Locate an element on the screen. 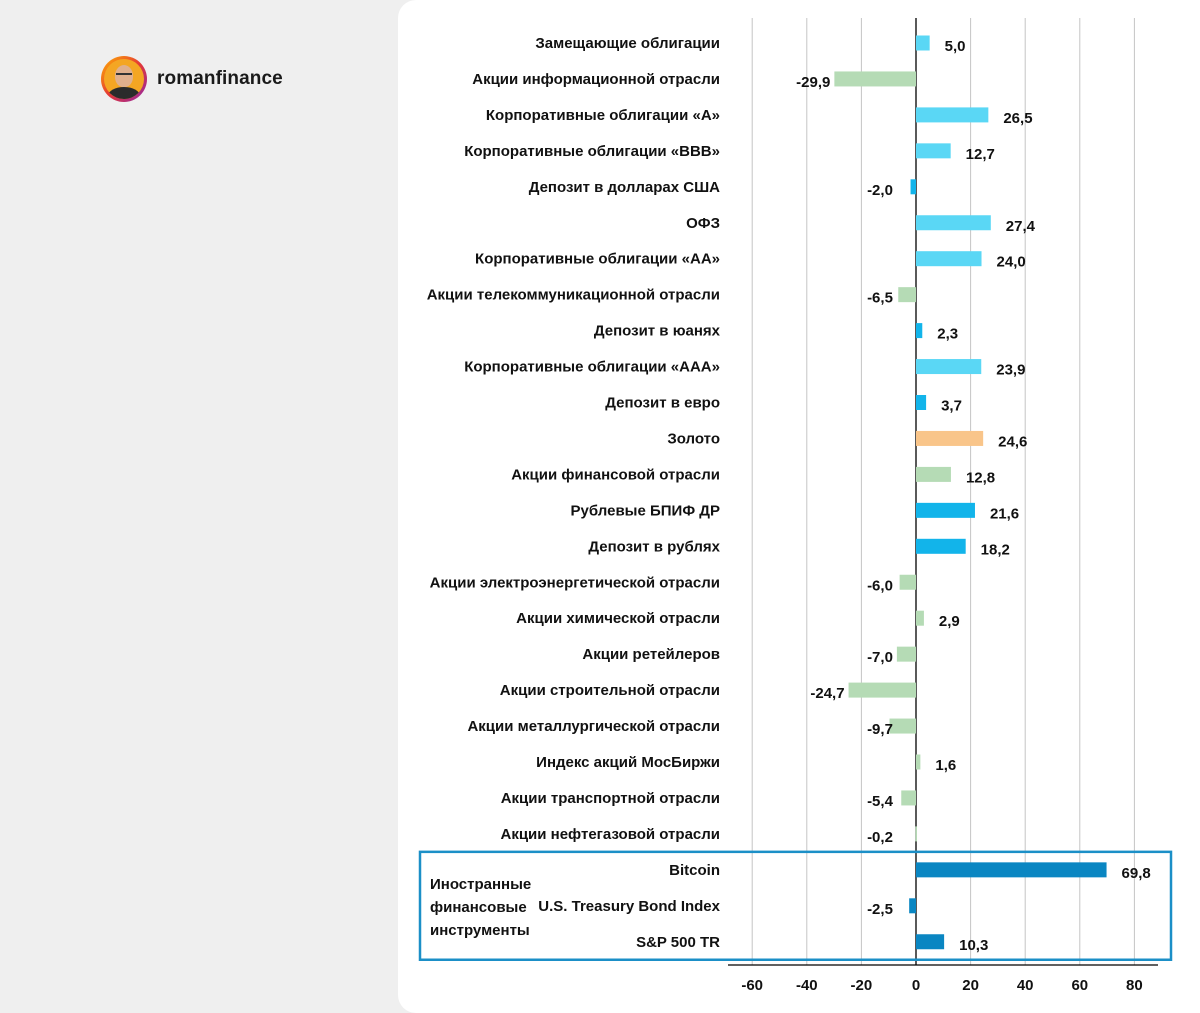 The height and width of the screenshot is (1013, 1200). value-label: 1,6 is located at coordinates (945, 765).